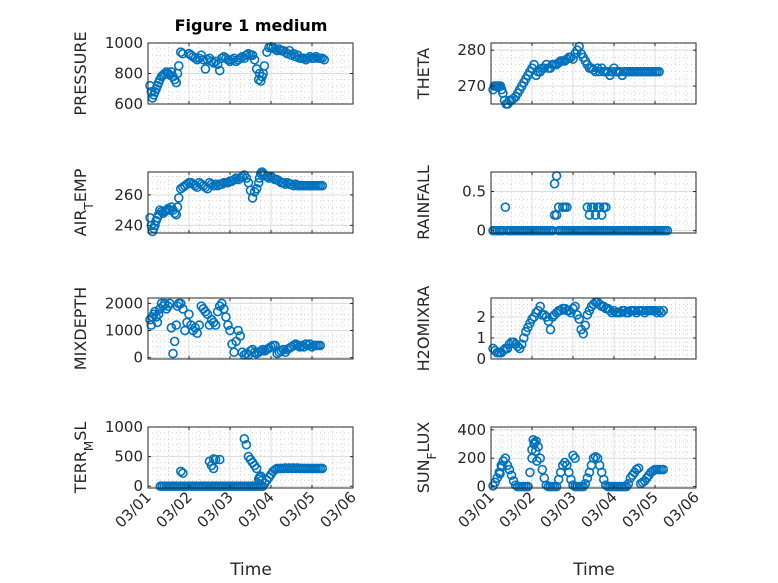 The height and width of the screenshot is (583, 778). I want to click on y-axis-label: H2OMIXRA, so click(423, 329).